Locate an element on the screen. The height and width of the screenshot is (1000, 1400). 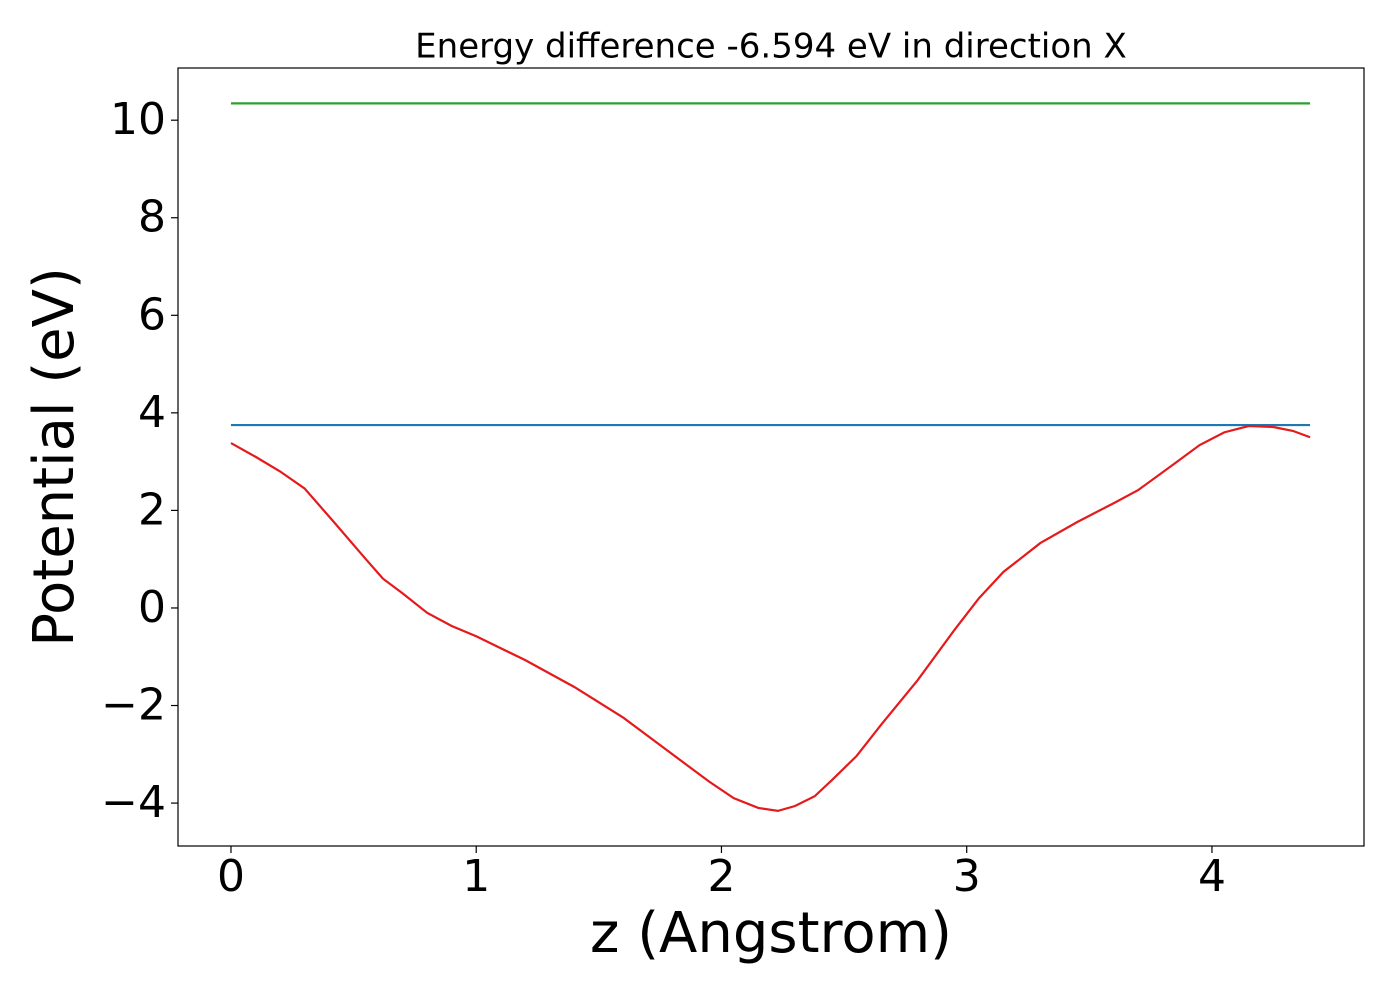
y-tick-label: 10 is located at coordinates (138, 119).